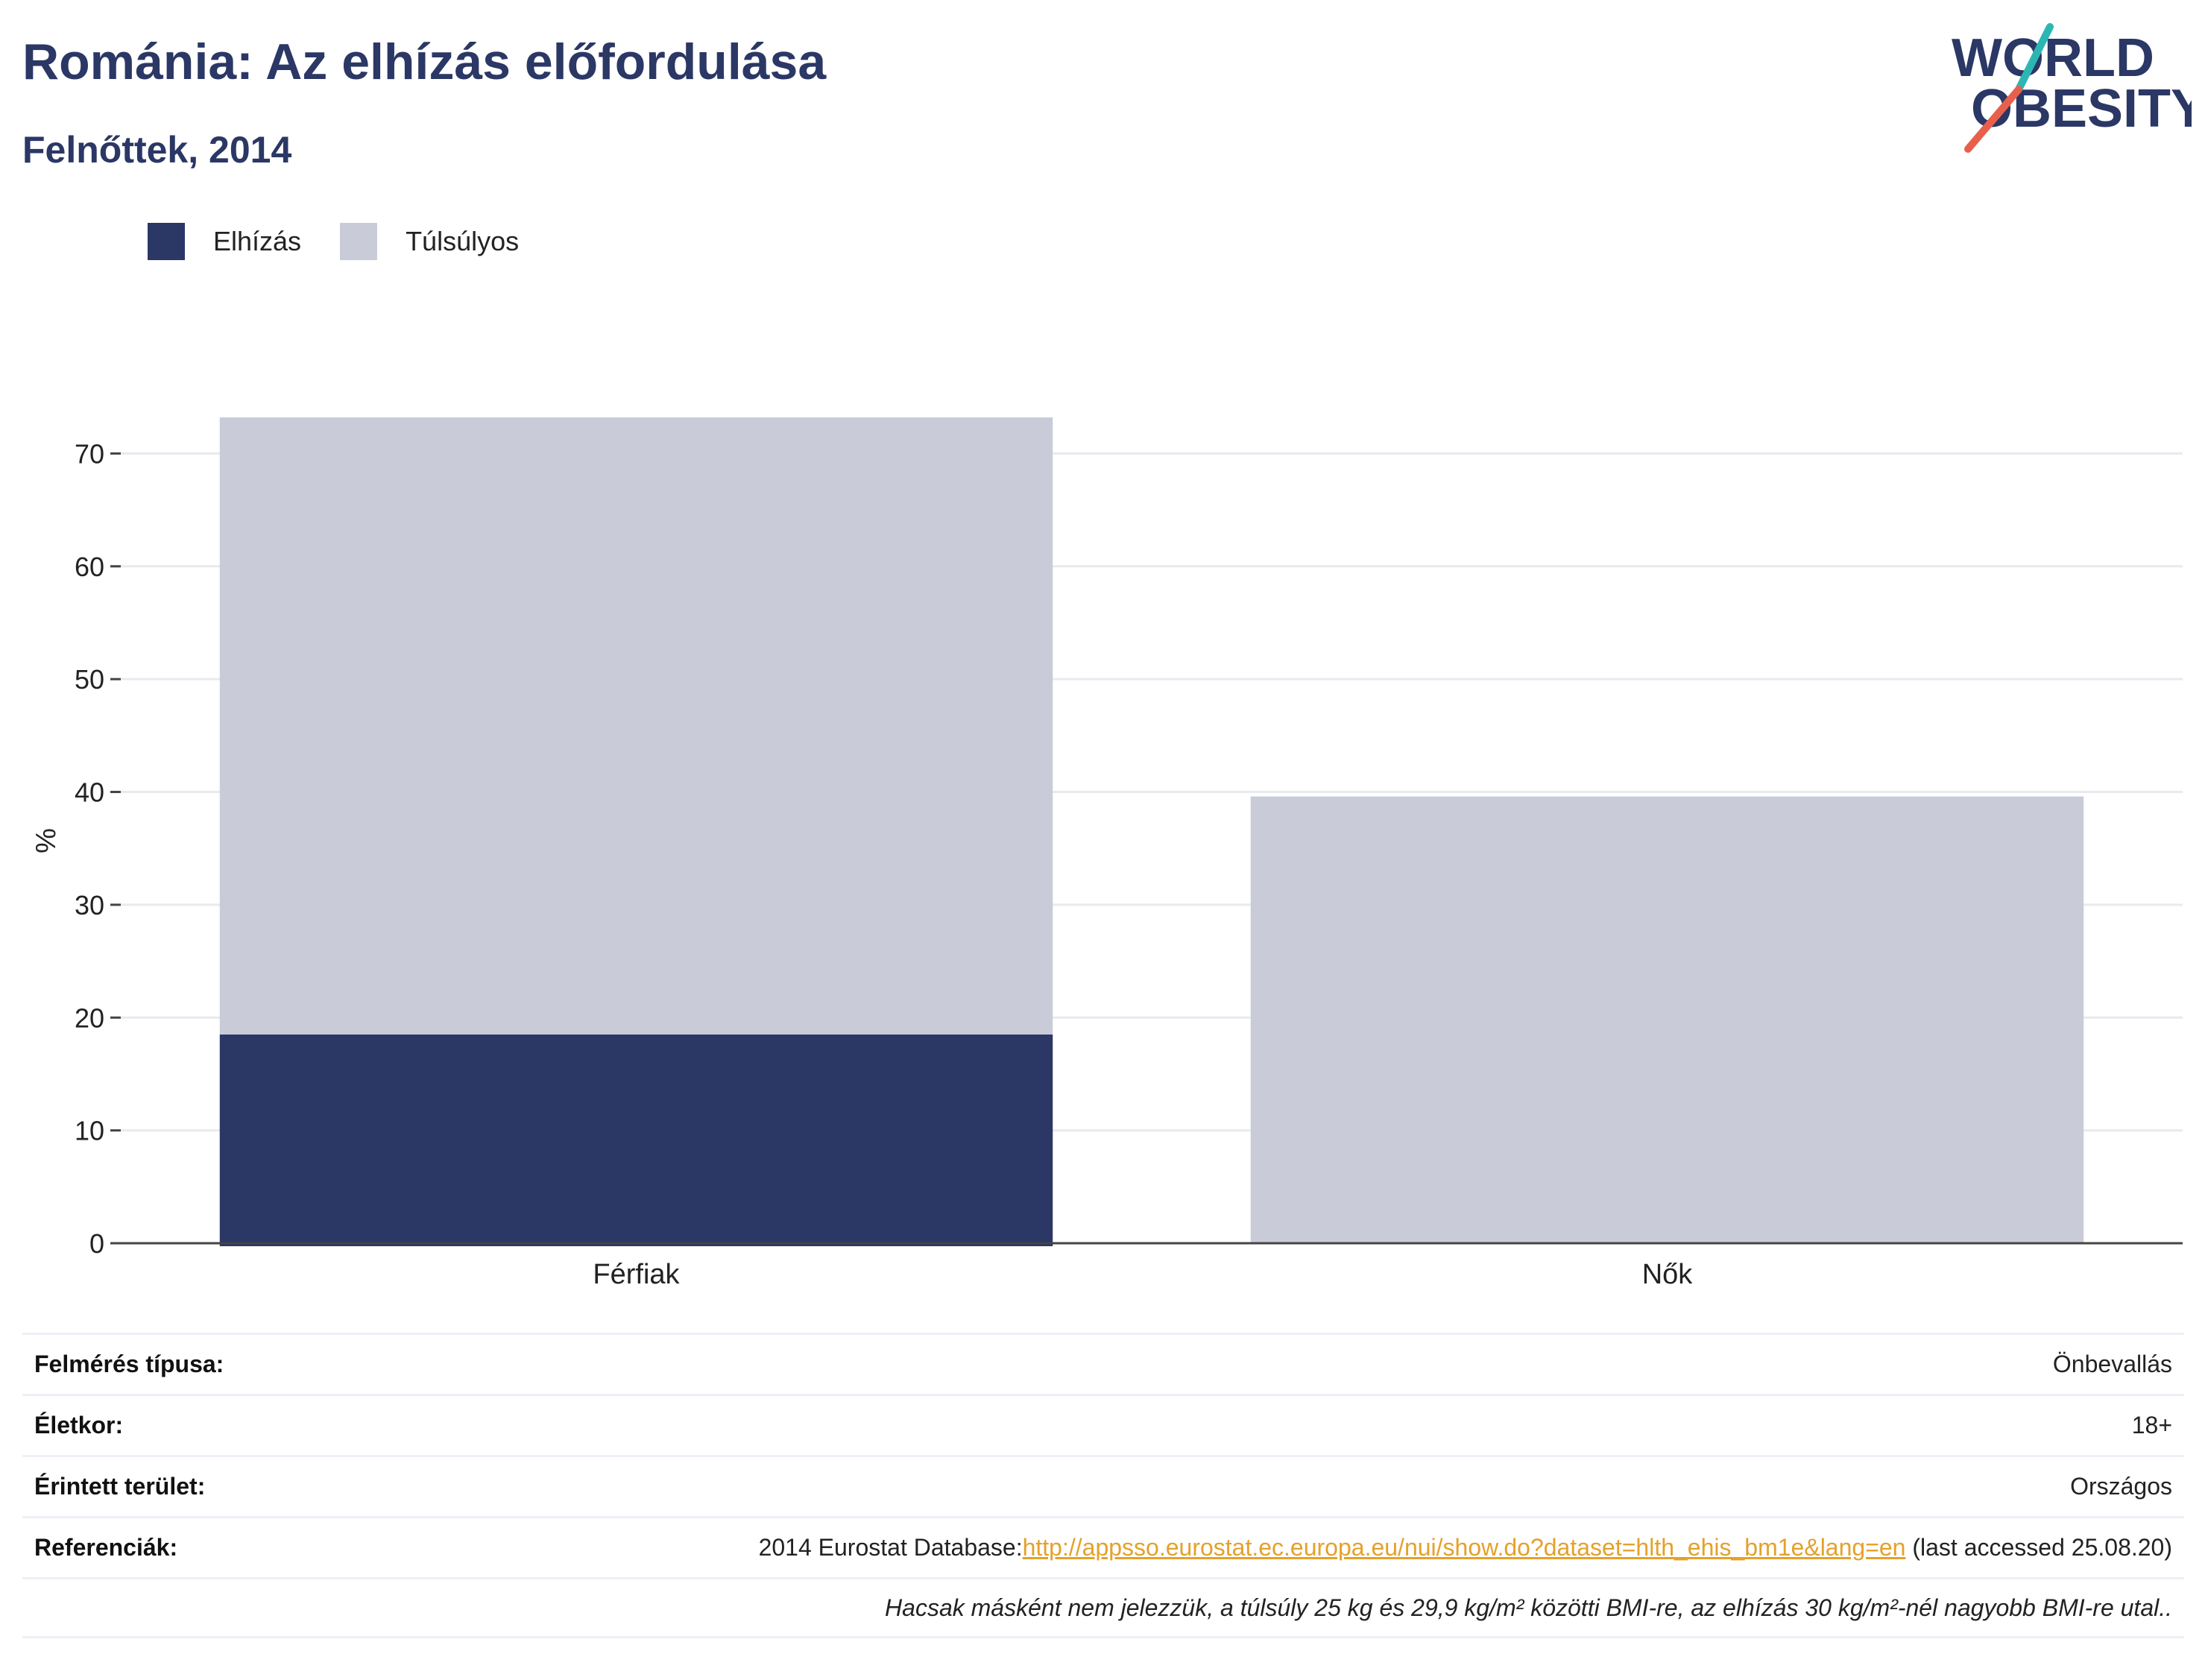  I want to click on legend-swatch-overweight, so click(359, 241).